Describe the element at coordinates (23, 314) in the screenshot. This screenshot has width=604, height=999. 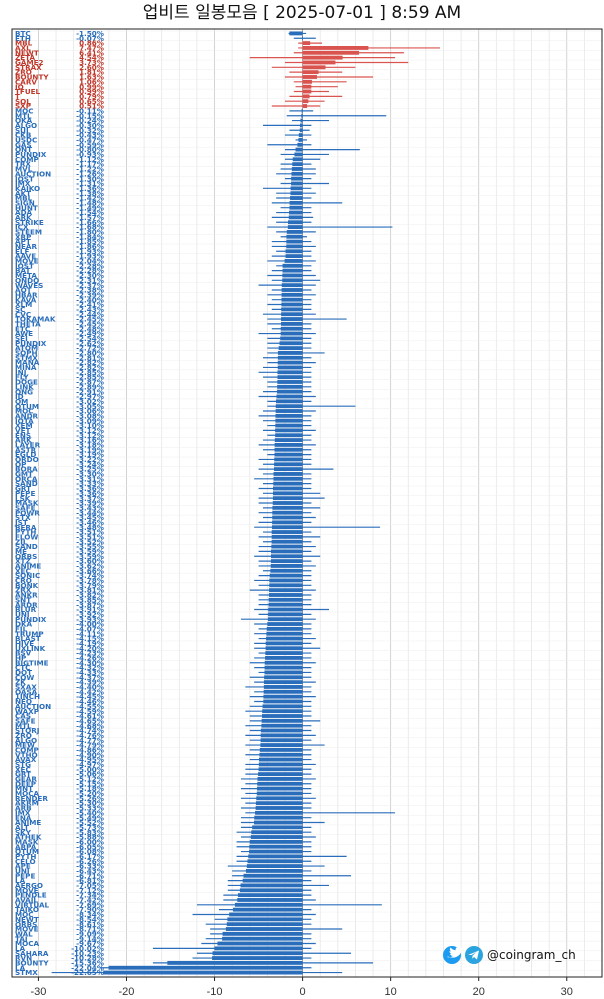
I see `row-symbol: CVC` at that location.